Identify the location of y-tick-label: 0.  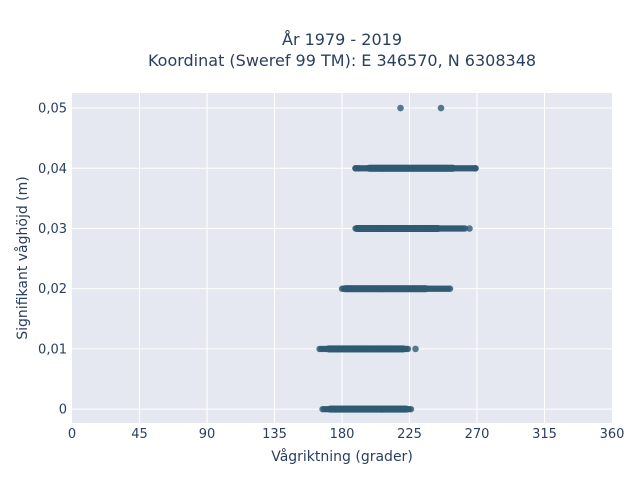
(63, 410).